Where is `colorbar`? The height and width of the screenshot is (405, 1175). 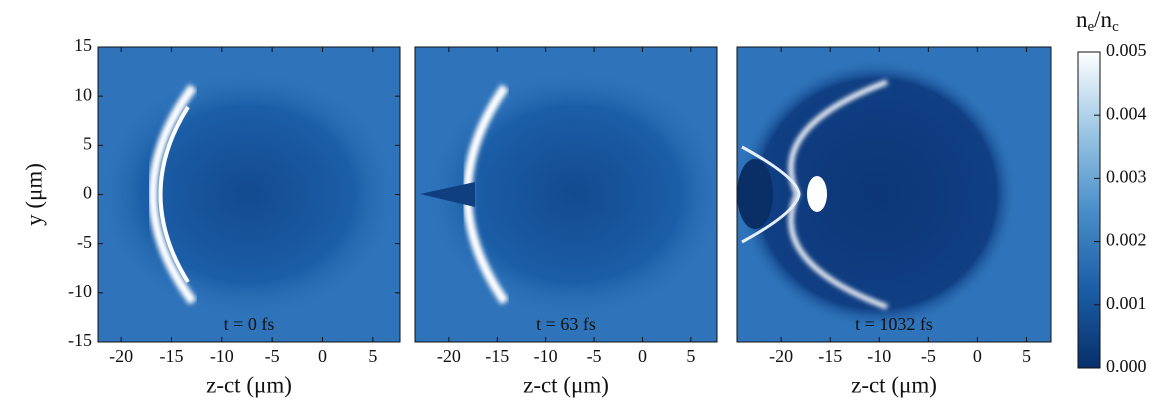 colorbar is located at coordinates (1089, 210).